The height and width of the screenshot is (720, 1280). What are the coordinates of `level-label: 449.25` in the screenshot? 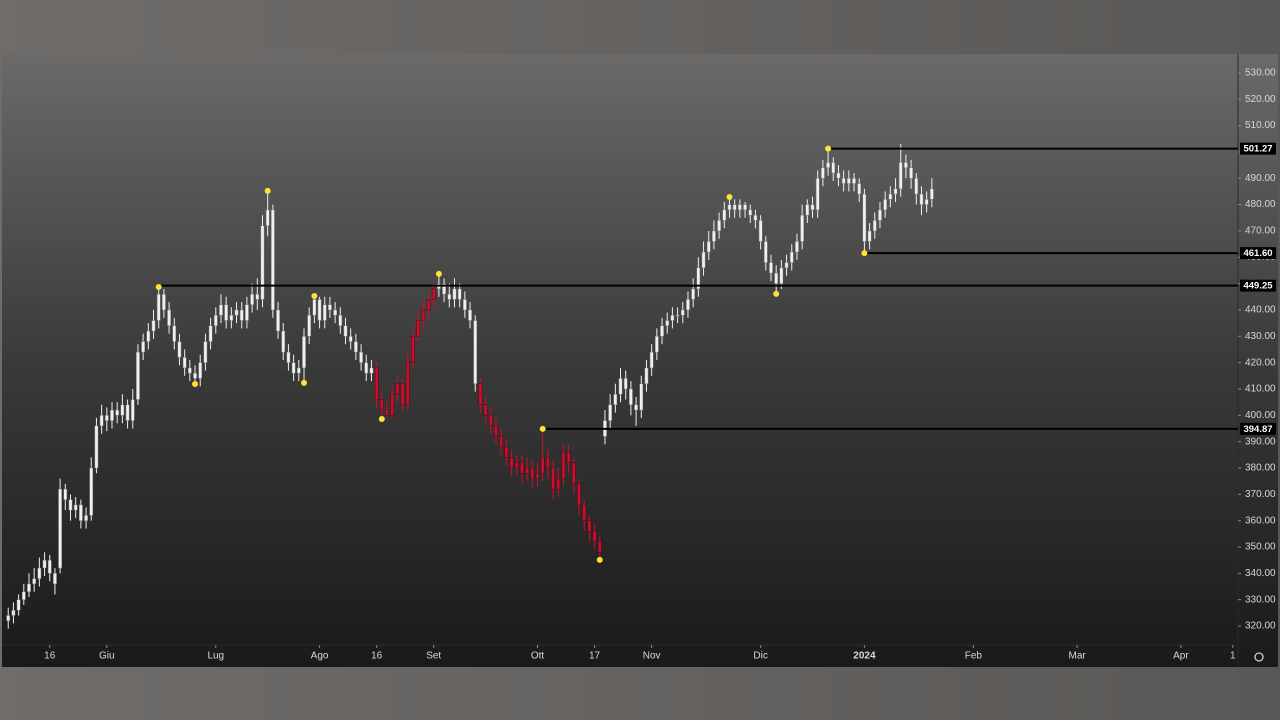 It's located at (1258, 286).